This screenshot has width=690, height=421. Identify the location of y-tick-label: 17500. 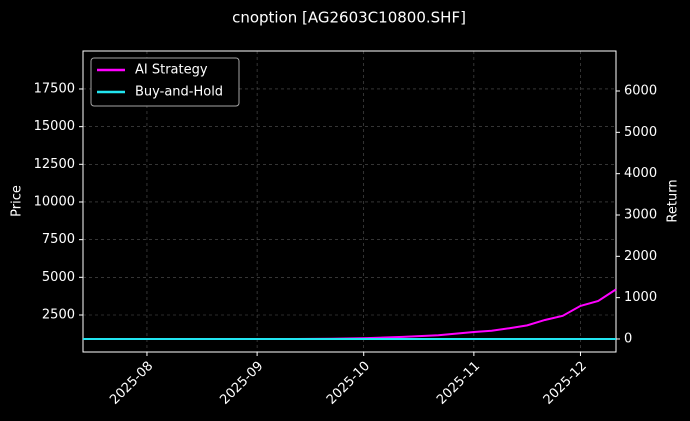
(54, 88).